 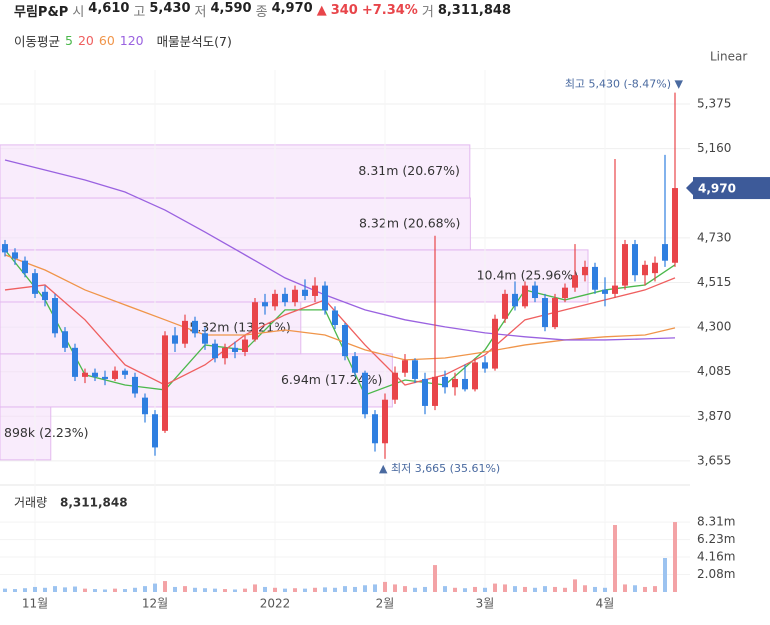 I want to click on header-item-label: 종, so click(x=261, y=12).